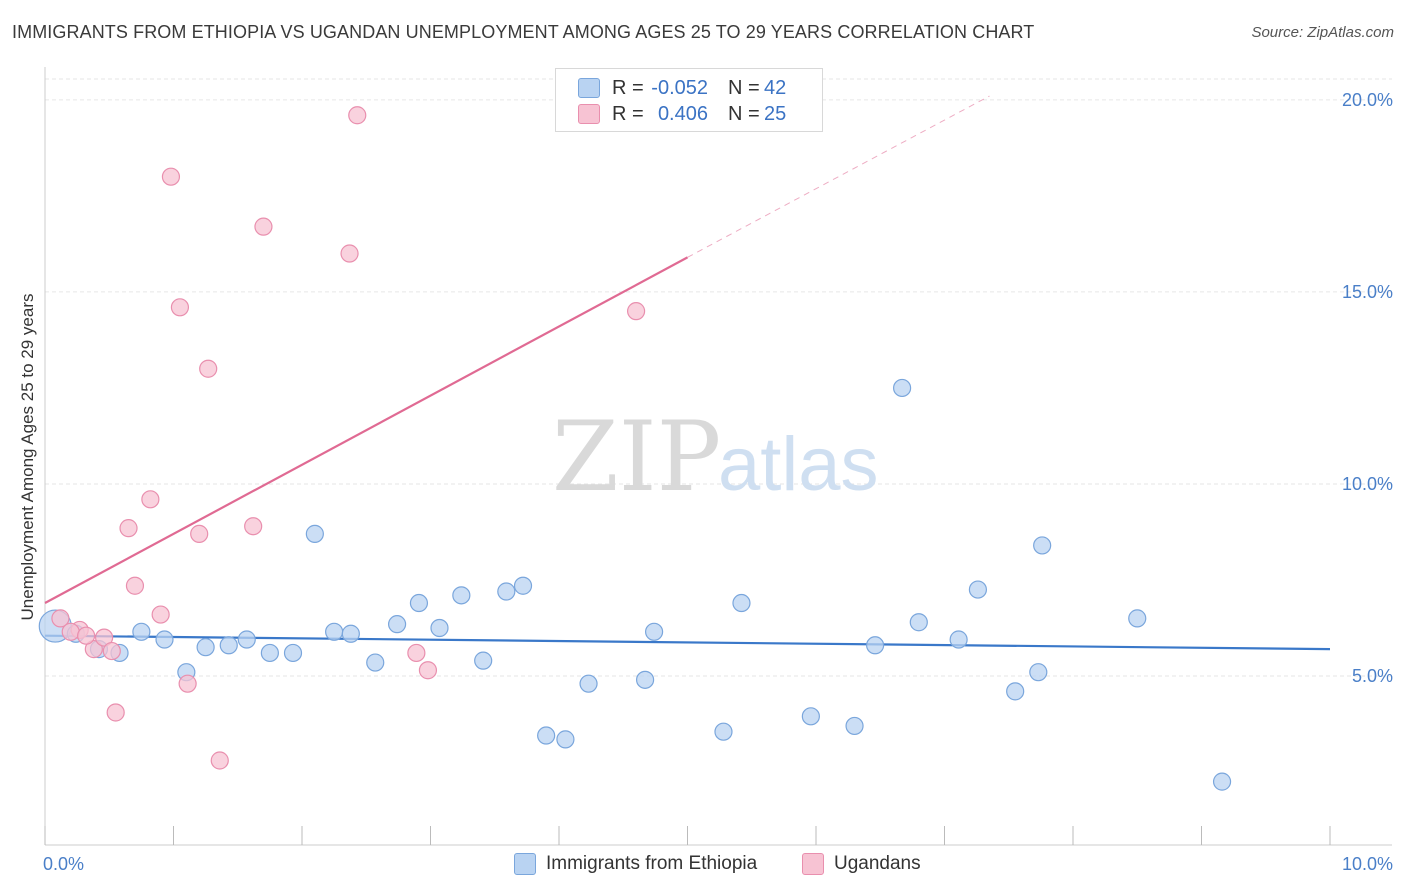  I want to click on y-tick-label: 10.0%, so click(1367, 484).